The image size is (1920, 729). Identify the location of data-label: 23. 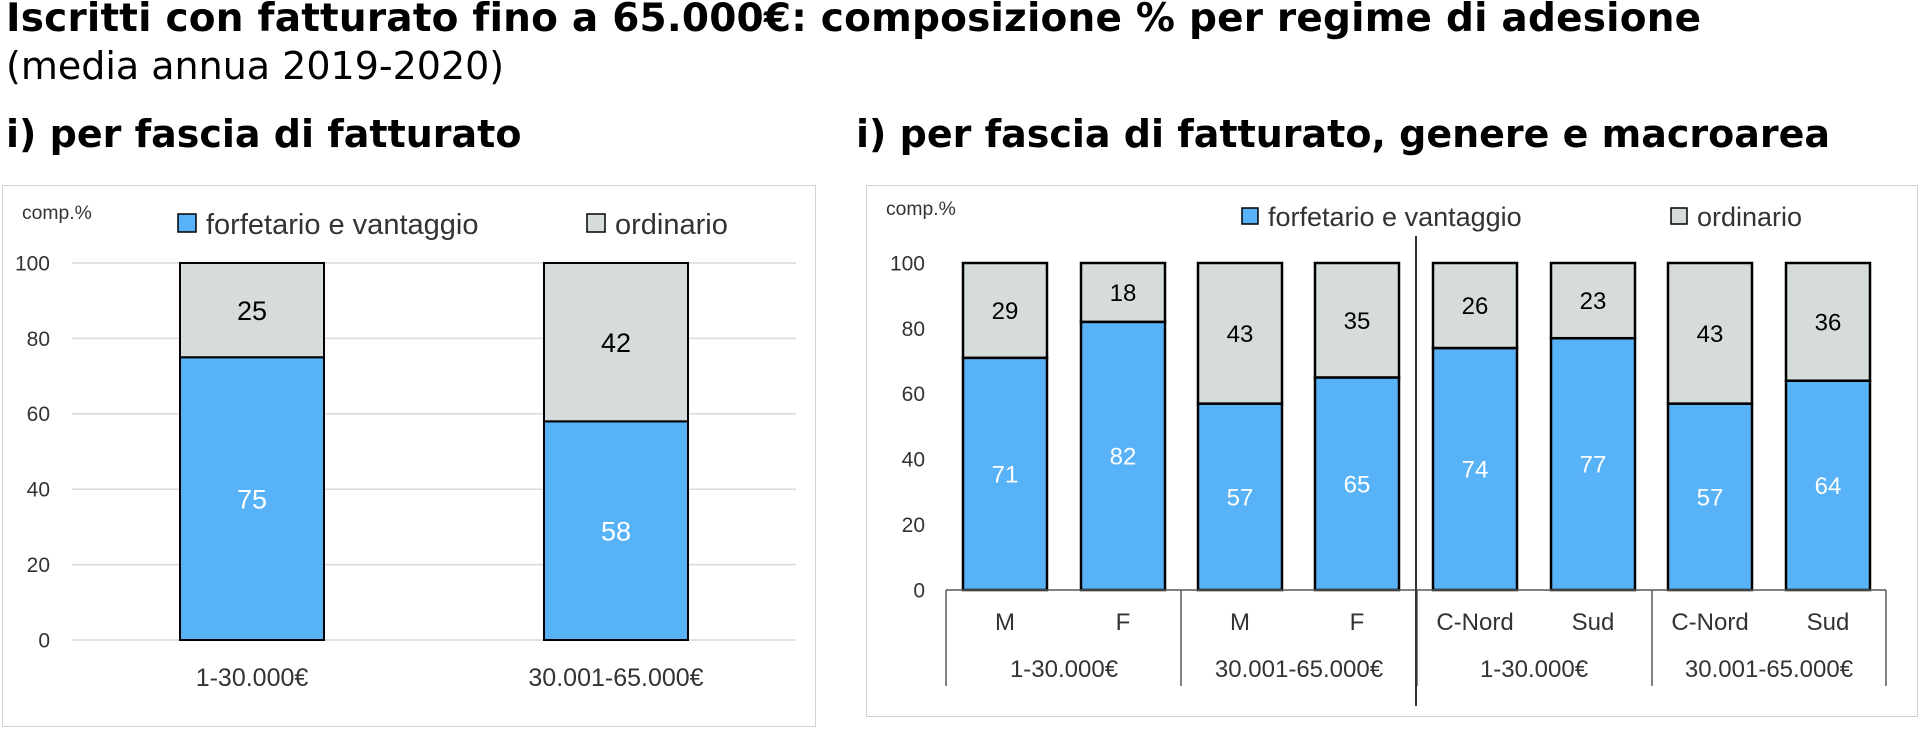
(1593, 301).